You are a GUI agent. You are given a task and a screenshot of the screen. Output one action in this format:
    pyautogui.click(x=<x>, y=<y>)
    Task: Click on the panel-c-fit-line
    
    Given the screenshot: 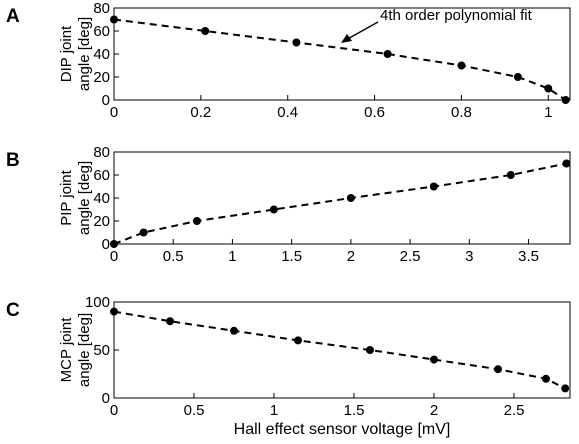 What is the action you would take?
    pyautogui.click(x=339, y=350)
    